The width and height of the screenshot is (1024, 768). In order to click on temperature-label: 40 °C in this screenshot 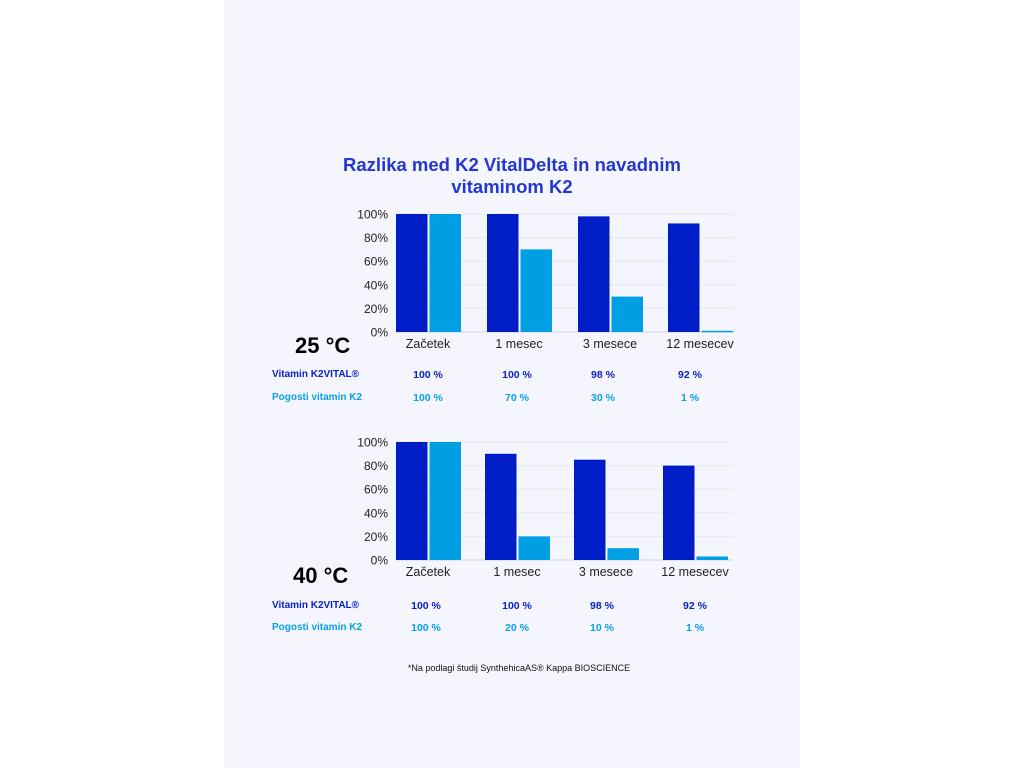, I will do `click(321, 575)`.